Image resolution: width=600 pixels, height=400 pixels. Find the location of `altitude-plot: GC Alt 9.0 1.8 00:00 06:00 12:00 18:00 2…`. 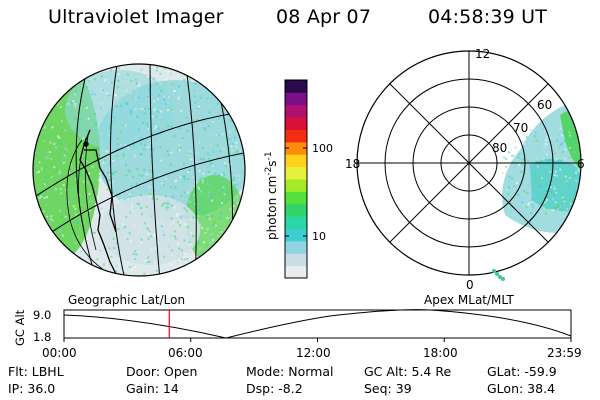

altitude-plot: GC Alt 9.0 1.8 00:00 06:00 12:00 18:00 2… is located at coordinates (297, 334).